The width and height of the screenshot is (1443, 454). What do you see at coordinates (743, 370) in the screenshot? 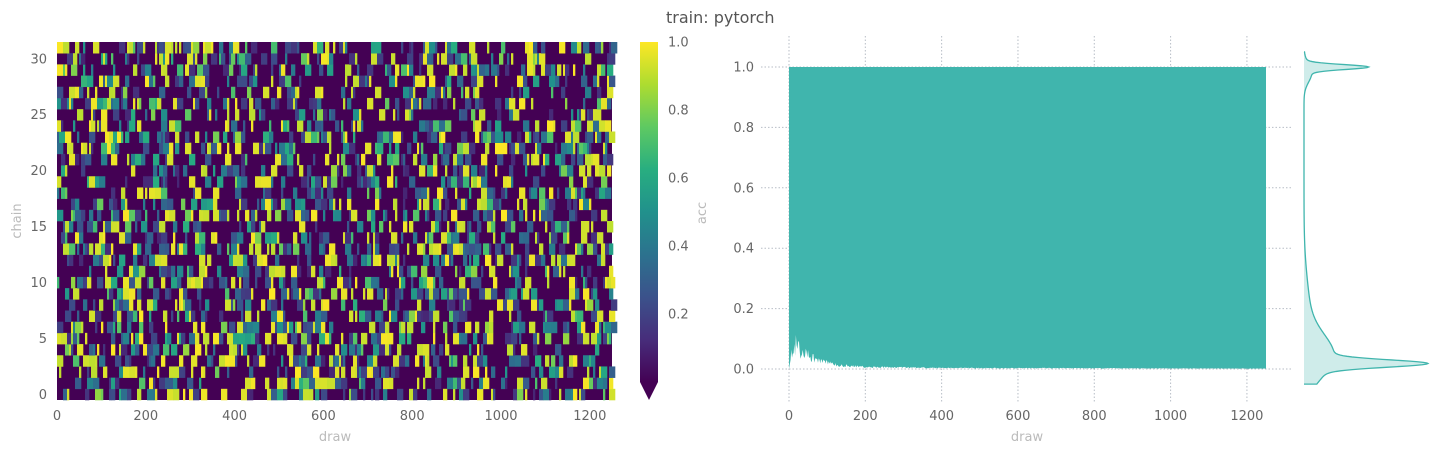
I see `trace-y-tick-label: 0.0` at bounding box center [743, 370].